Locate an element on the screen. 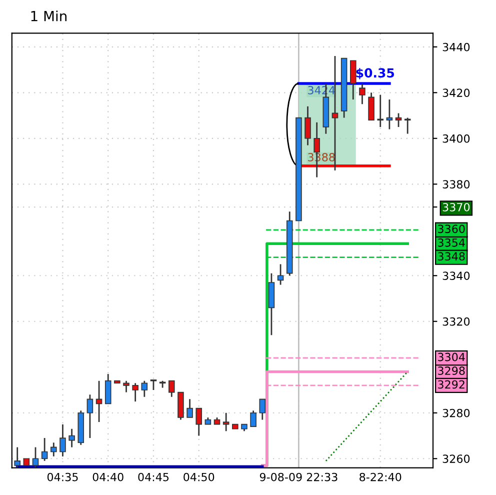 This screenshot has width=496, height=495. y-tick-label: 3380 is located at coordinates (456, 184).